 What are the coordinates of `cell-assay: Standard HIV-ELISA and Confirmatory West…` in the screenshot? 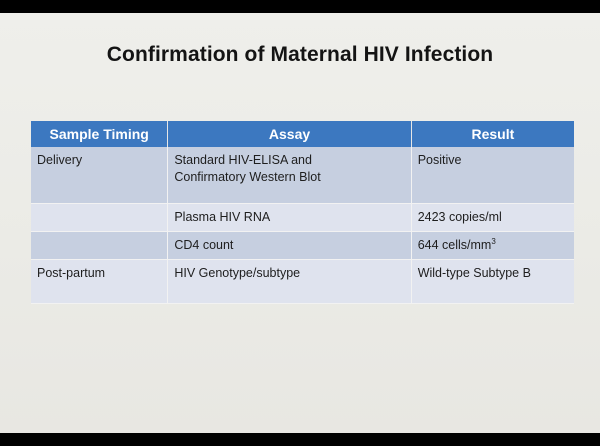 It's located at (289, 175).